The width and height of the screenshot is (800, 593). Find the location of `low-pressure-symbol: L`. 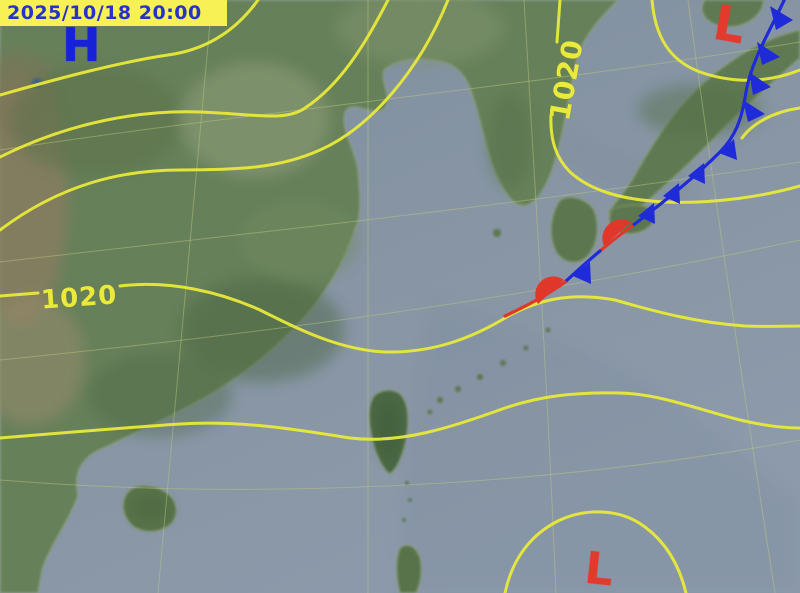

low-pressure-symbol: L is located at coordinates (599, 567).